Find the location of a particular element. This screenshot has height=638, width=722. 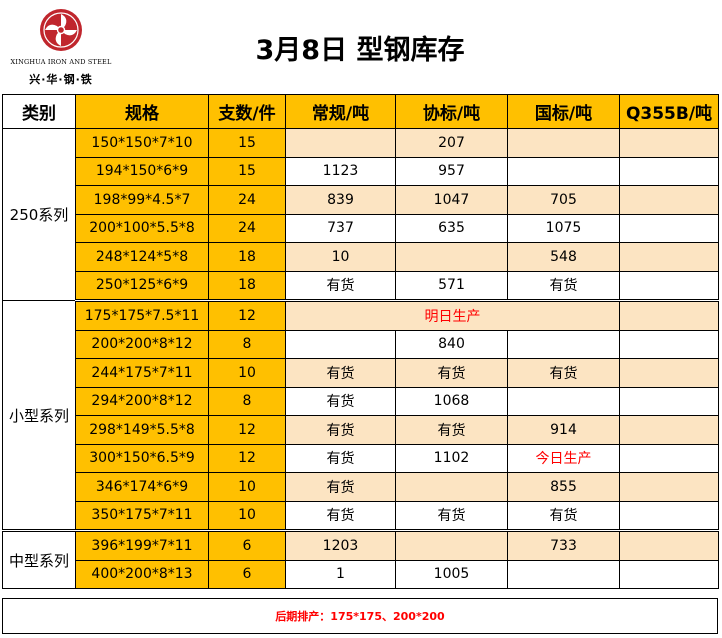

national-cell: 今日生产 is located at coordinates (563, 458).